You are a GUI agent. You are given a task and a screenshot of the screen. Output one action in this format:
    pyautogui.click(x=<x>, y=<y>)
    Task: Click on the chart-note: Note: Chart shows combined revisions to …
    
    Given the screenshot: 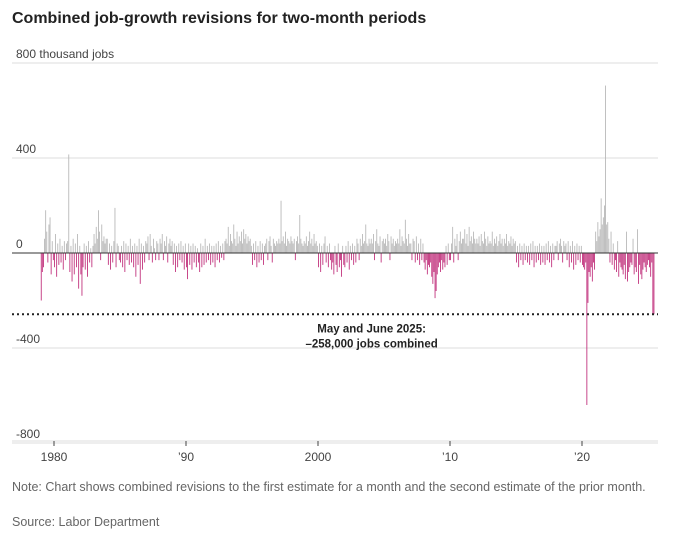 What is the action you would take?
    pyautogui.click(x=329, y=487)
    